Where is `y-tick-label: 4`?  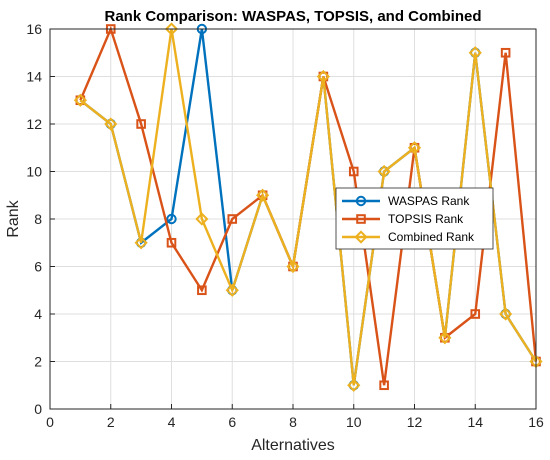
y-tick-label: 4 is located at coordinates (38, 314).